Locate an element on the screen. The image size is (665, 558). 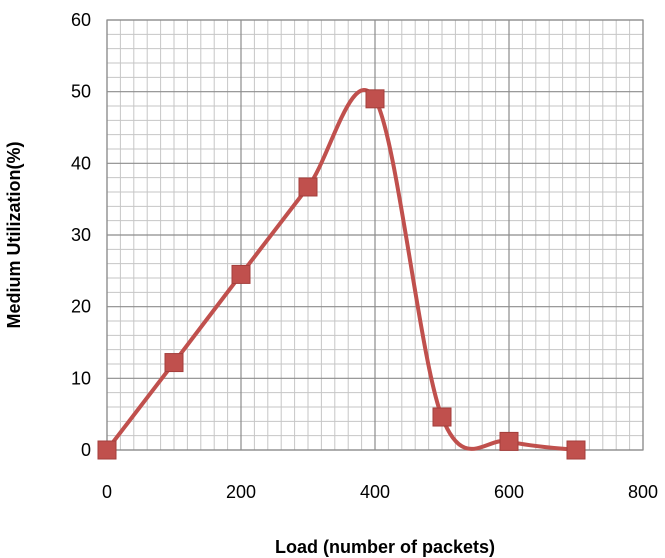
y-tick-label: 40 is located at coordinates (81, 163).